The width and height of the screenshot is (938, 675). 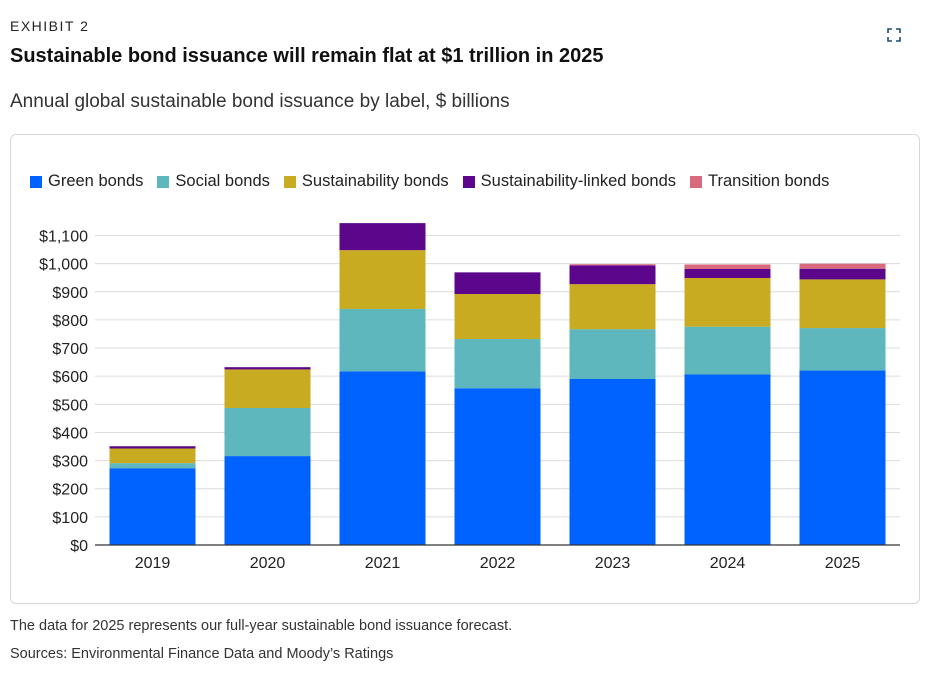 I want to click on bar-segment-sustainability-bonds-2024, so click(x=727, y=302).